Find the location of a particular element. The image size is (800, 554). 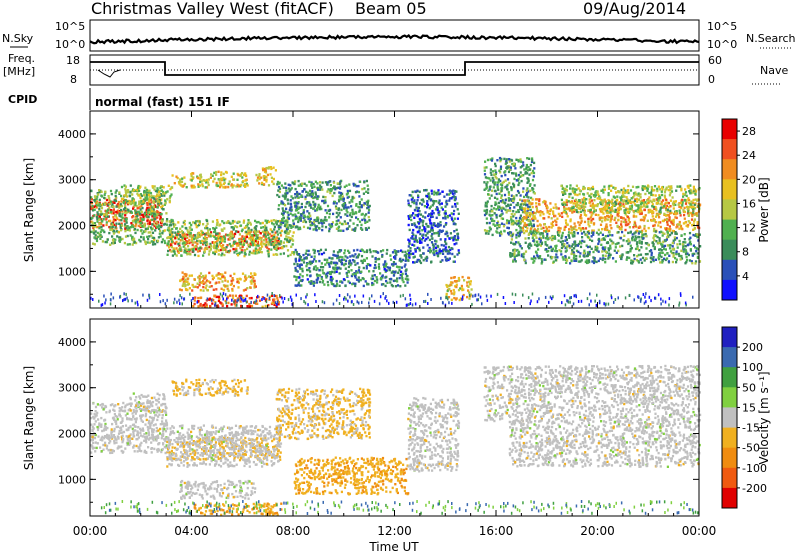

nave-label: Nave is located at coordinates (774, 70).